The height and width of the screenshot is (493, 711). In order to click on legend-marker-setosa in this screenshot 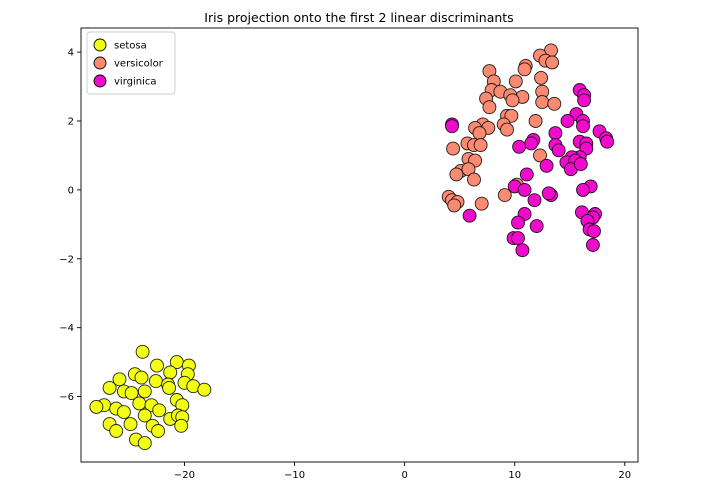, I will do `click(100, 45)`.